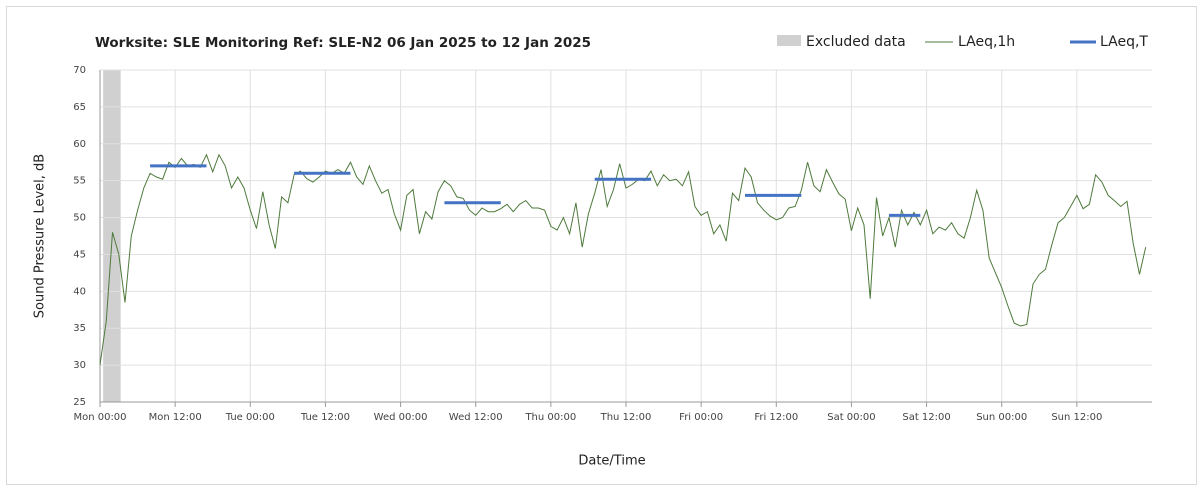 This screenshot has width=1203, height=491. What do you see at coordinates (476, 417) in the screenshot?
I see `x-tick-label: Wed 12:00` at bounding box center [476, 417].